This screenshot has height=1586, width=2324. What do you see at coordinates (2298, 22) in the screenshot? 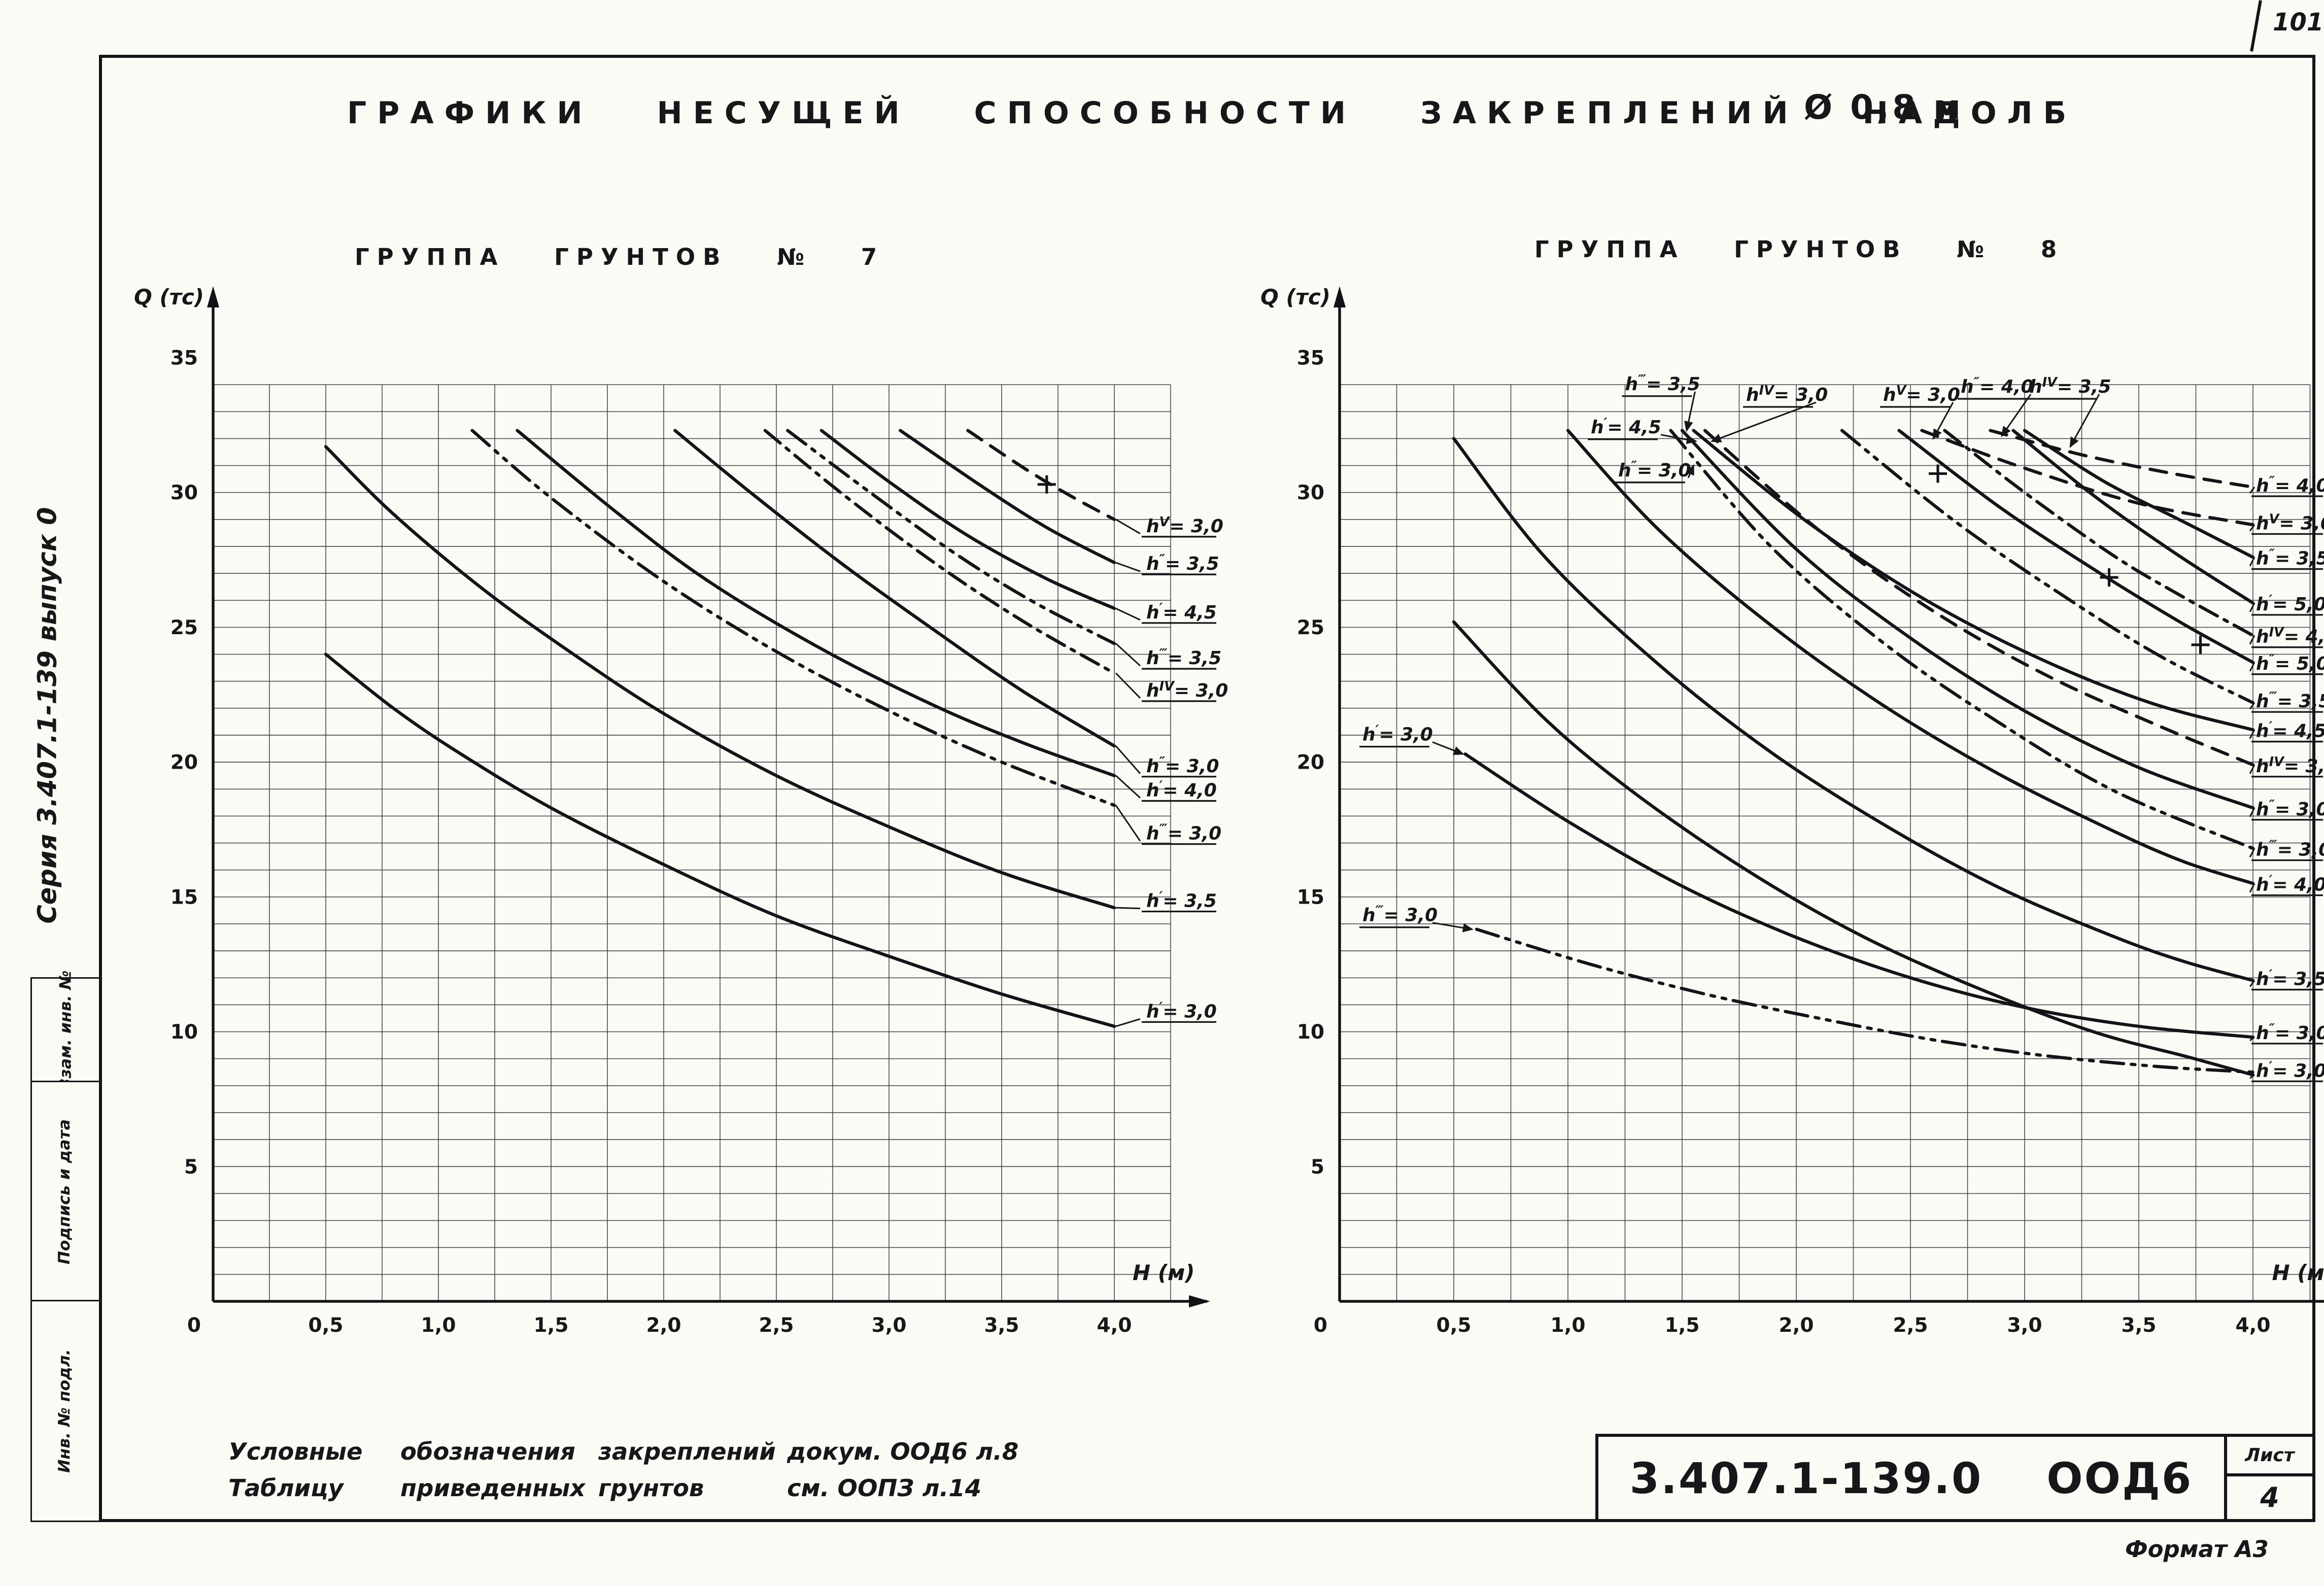
I see `page-number: 101` at bounding box center [2298, 22].